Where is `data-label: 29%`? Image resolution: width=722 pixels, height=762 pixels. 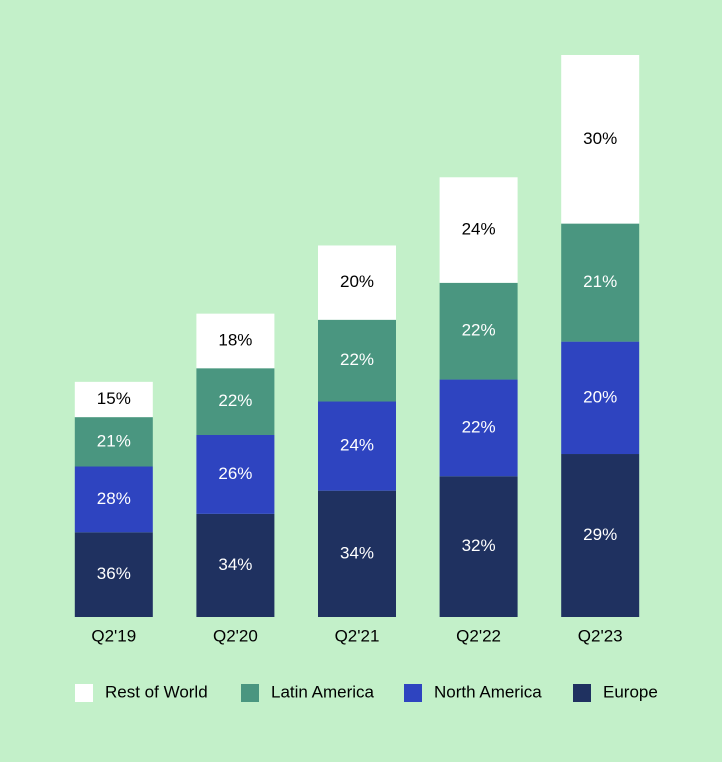
data-label: 29% is located at coordinates (600, 534).